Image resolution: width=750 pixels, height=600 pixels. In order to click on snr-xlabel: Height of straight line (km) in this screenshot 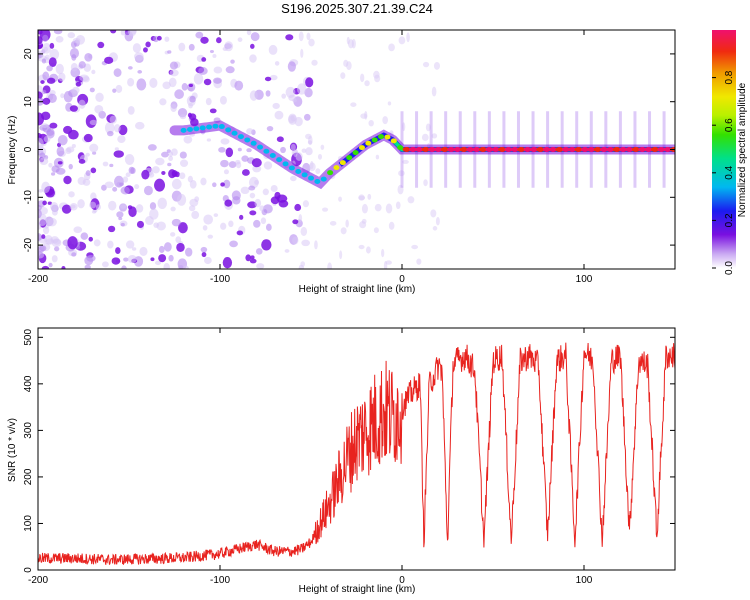, I will do `click(357, 589)`.